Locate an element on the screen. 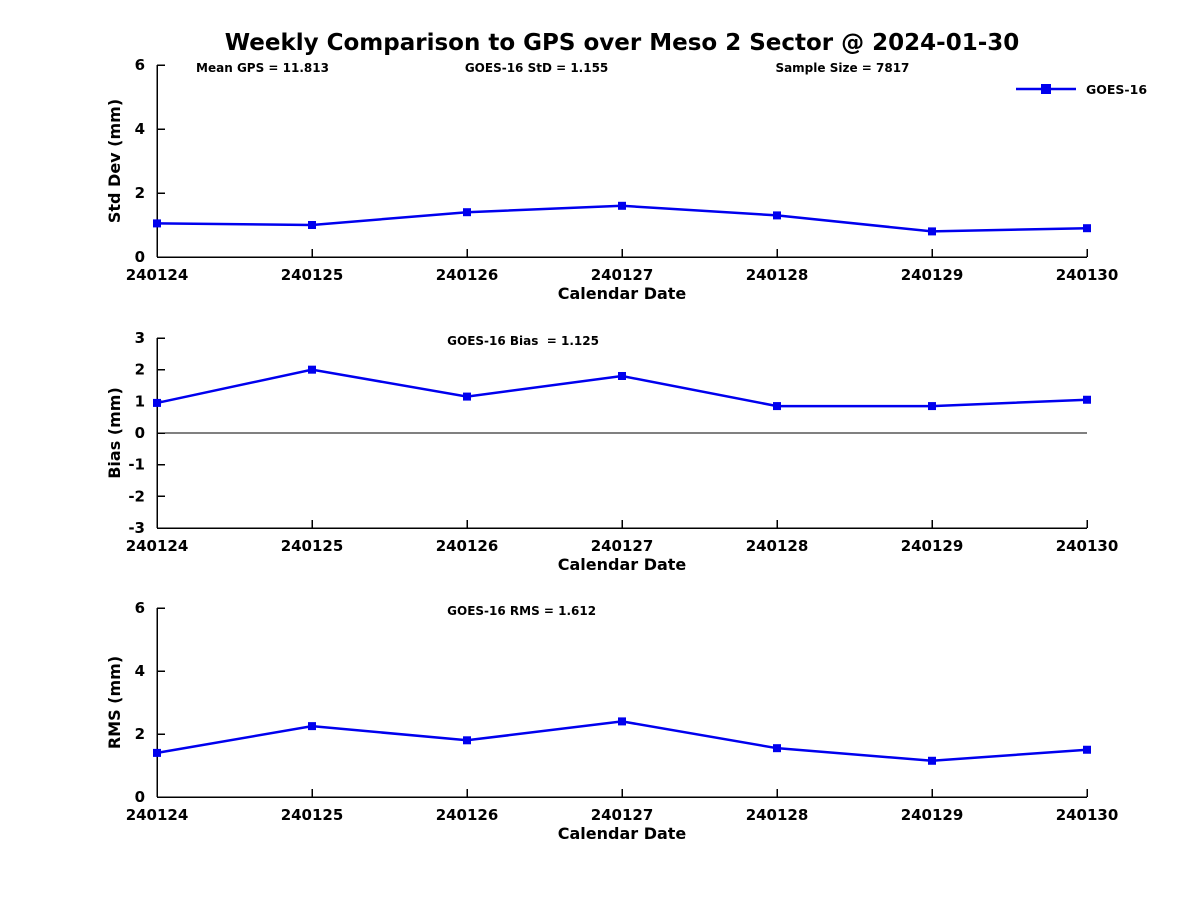 This screenshot has height=900, width=1200. y-tick-label: 3 is located at coordinates (140, 338).